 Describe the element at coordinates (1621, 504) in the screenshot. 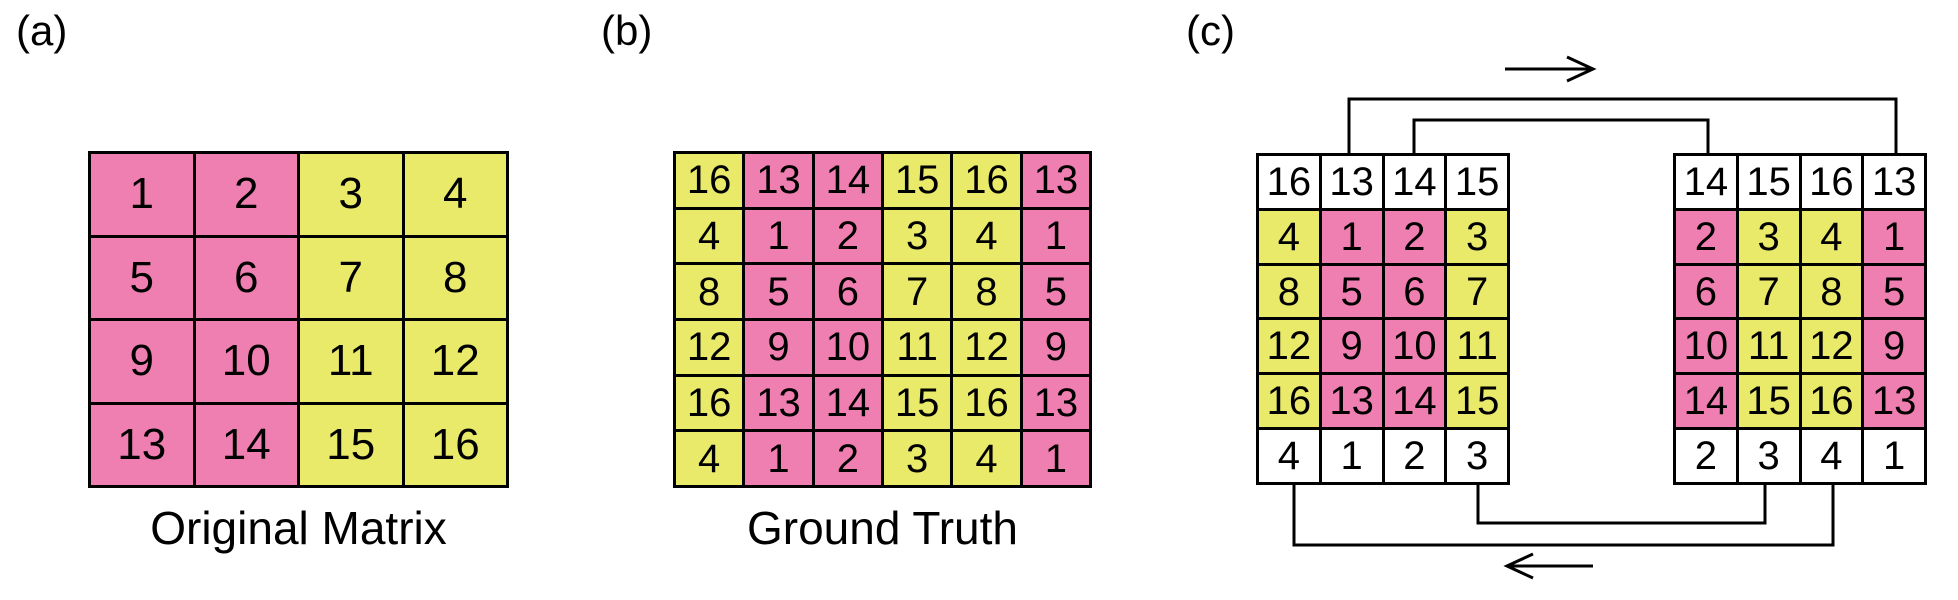

I see `bottom-inner-connector` at that location.